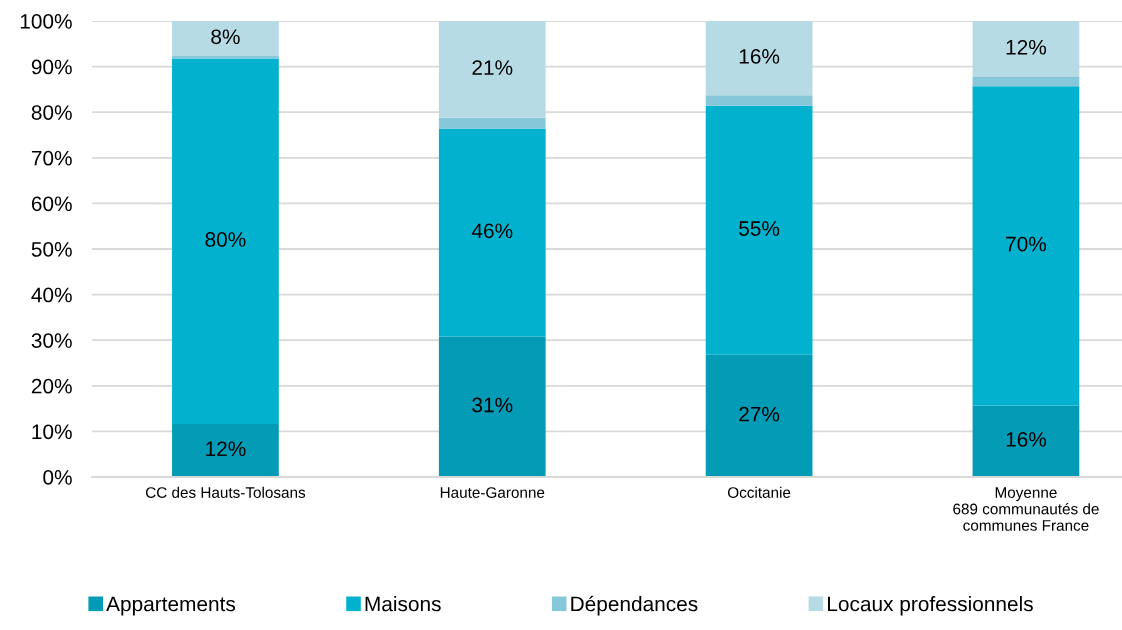  I want to click on y-tick-label: 20%, so click(51, 386).